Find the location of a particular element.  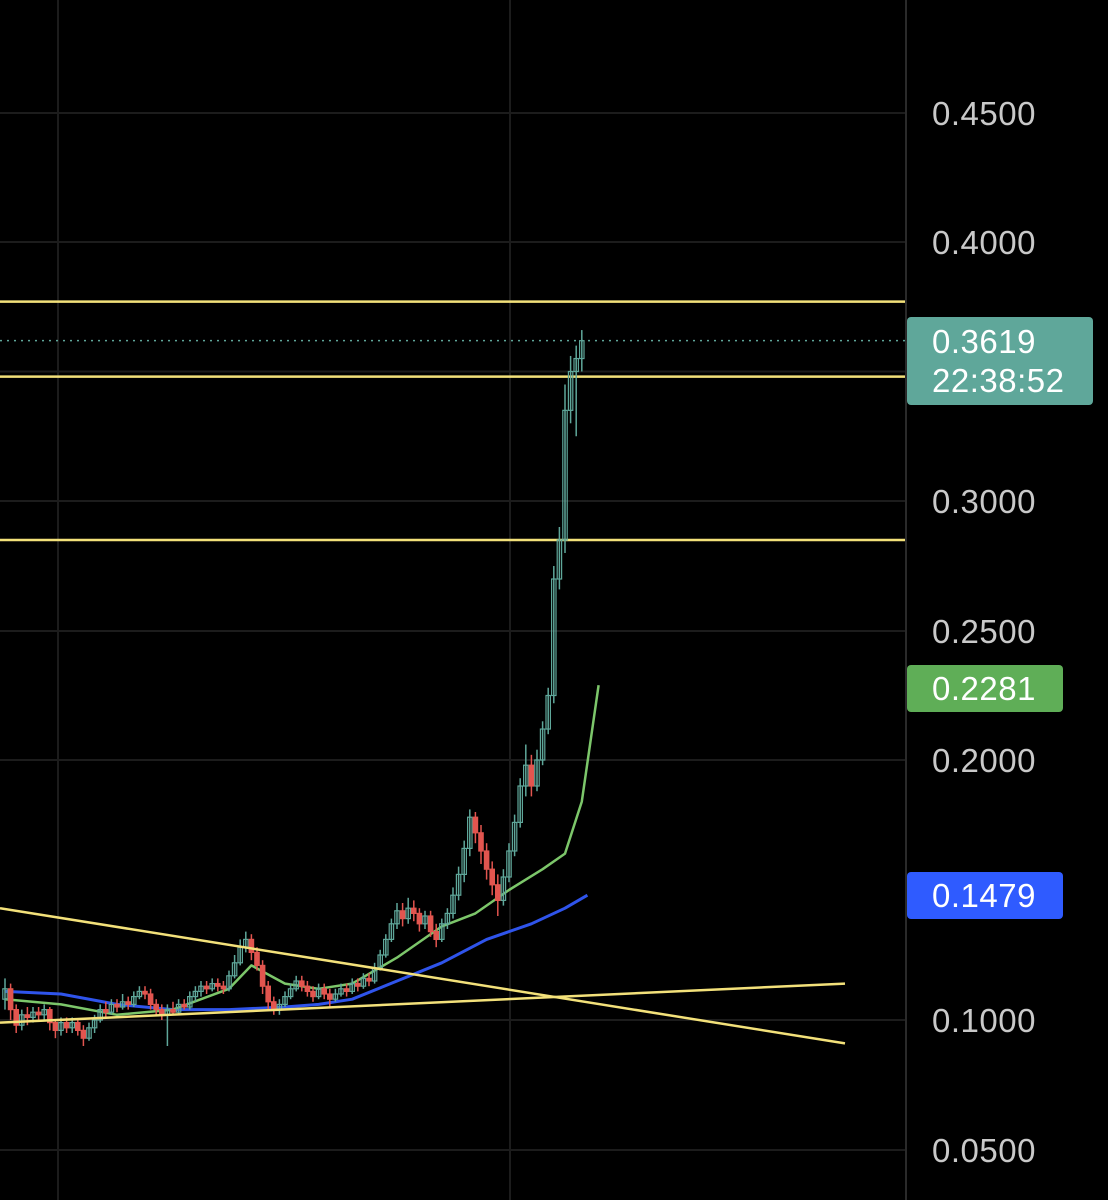

last-price-value: 0.3619 is located at coordinates (984, 341).